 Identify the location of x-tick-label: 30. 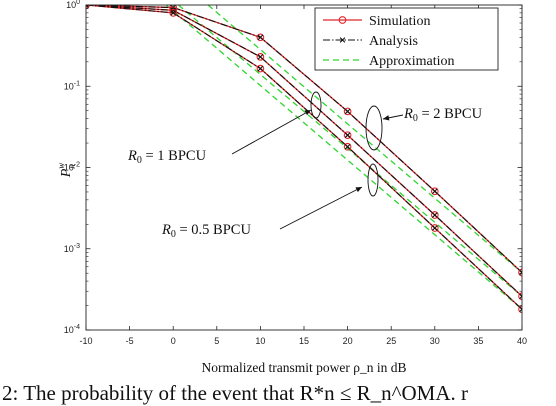
(435, 341).